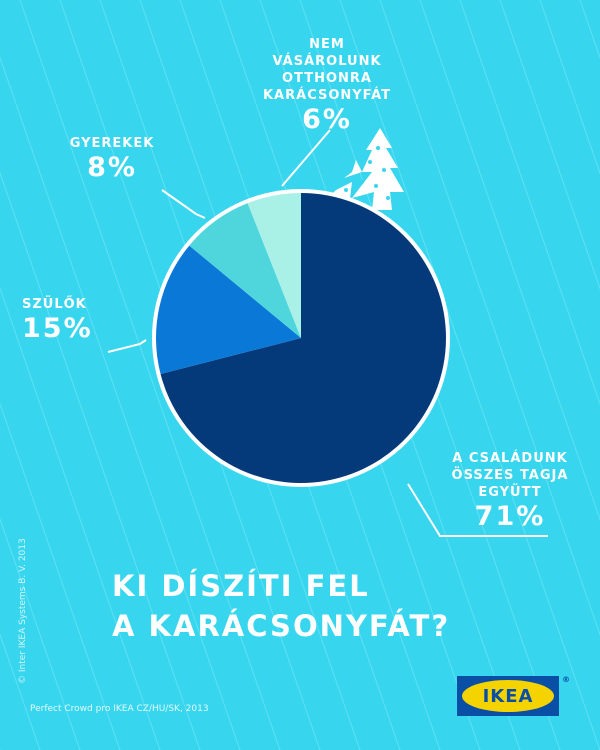 This screenshot has width=600, height=750. I want to click on leader-line-csaladunk, so click(477, 510).